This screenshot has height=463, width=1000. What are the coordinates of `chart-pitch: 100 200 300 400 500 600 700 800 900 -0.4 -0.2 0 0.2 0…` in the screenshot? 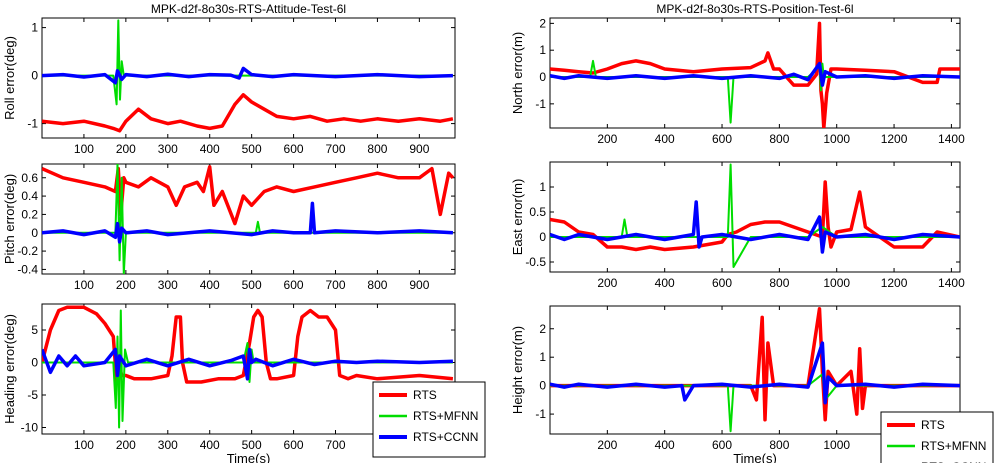 It's located at (229, 227).